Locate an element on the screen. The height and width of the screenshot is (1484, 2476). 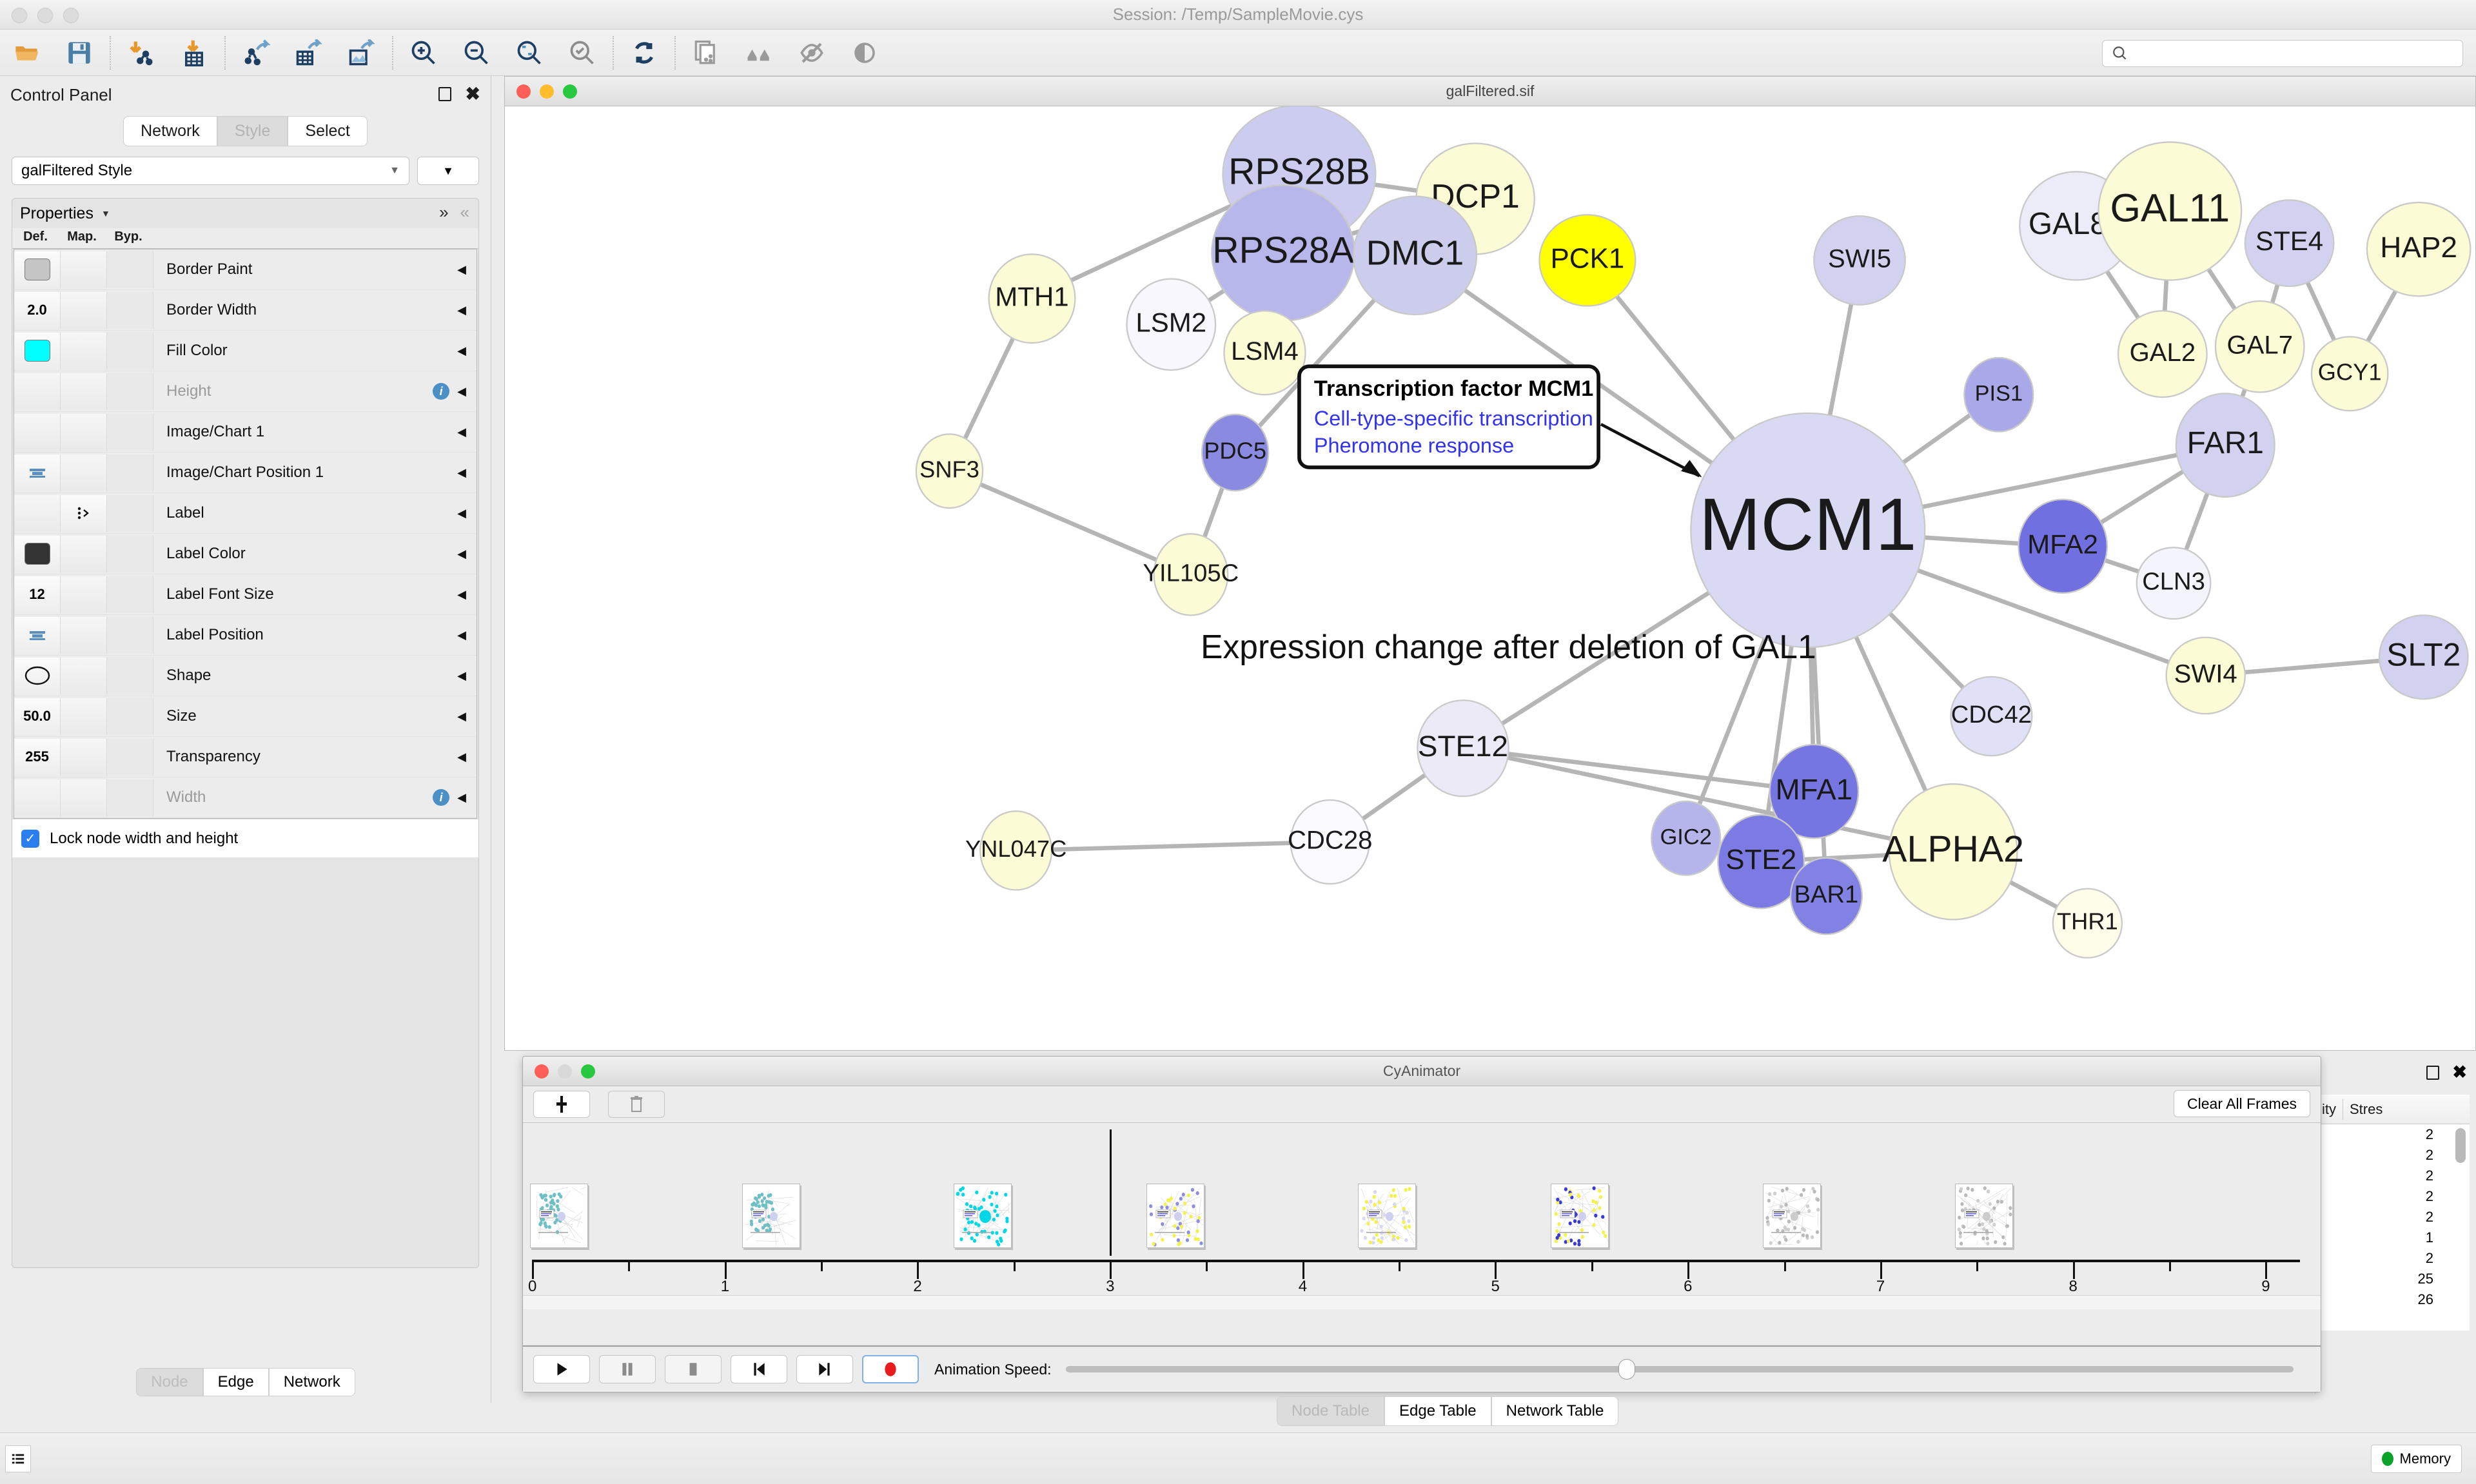
property-row-shape: Shape ◀ is located at coordinates (245, 676).